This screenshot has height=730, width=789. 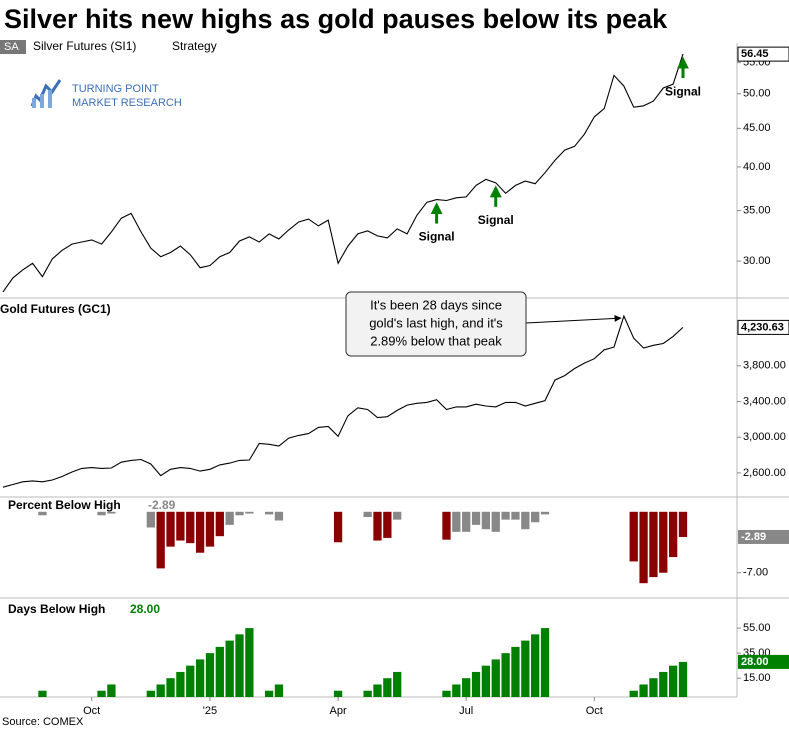 What do you see at coordinates (194, 46) in the screenshot?
I see `study-label: Strategy` at bounding box center [194, 46].